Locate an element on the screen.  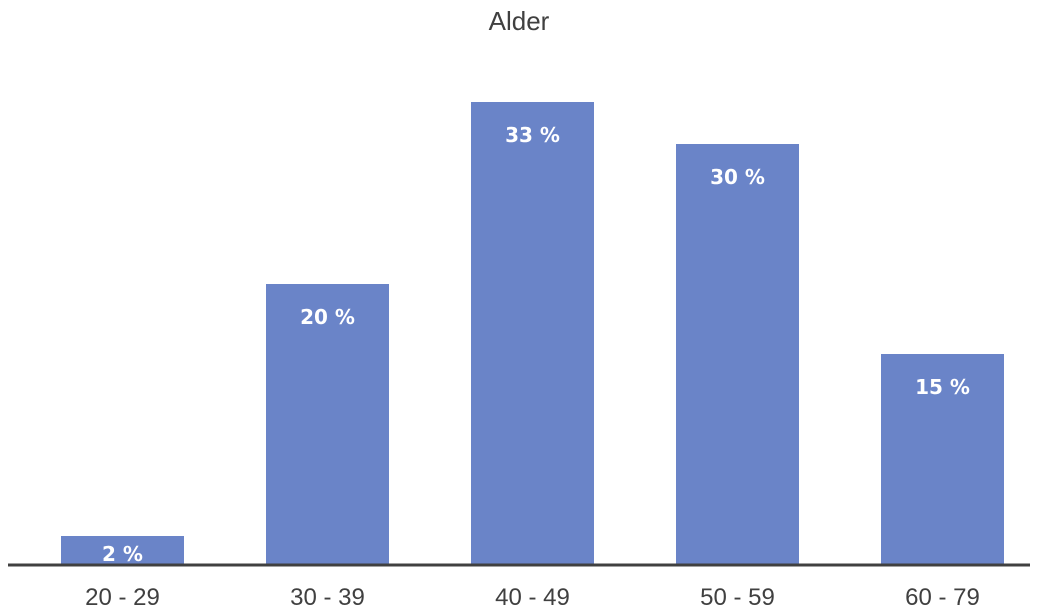
data-label: 15 % is located at coordinates (942, 387).